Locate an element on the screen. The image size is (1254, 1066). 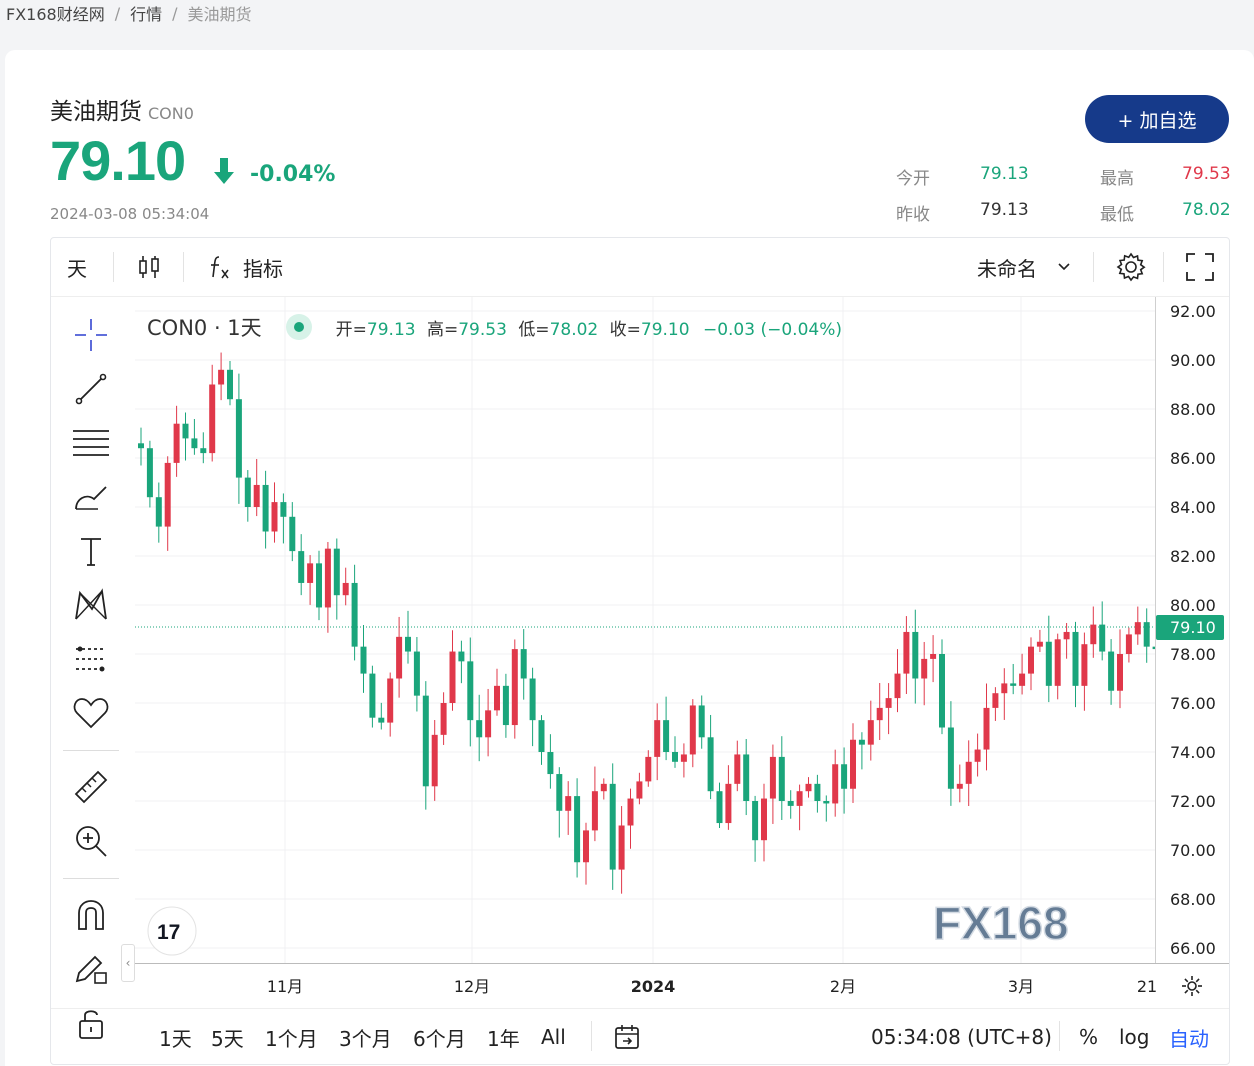
percent-toggle: % is located at coordinates (1089, 1037).